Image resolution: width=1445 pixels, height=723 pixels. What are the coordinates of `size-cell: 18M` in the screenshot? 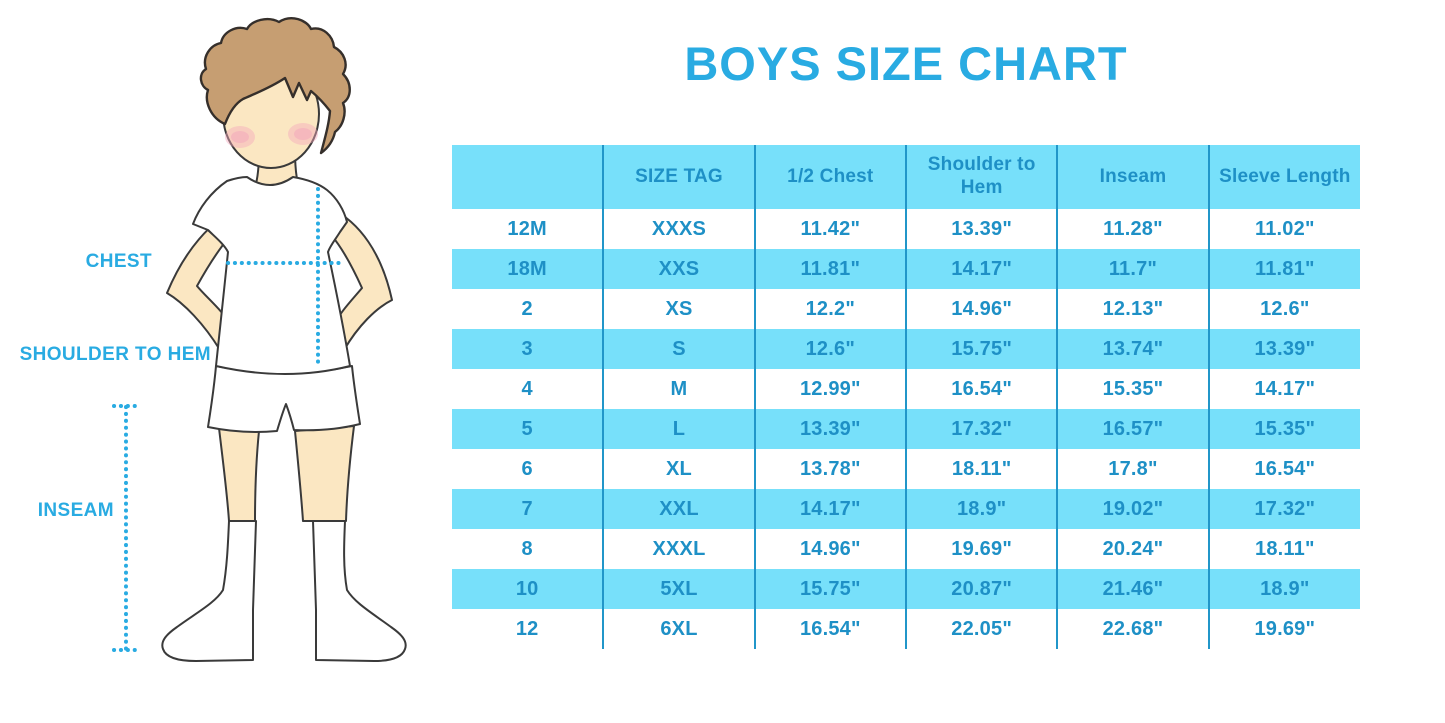 It's located at (528, 269).